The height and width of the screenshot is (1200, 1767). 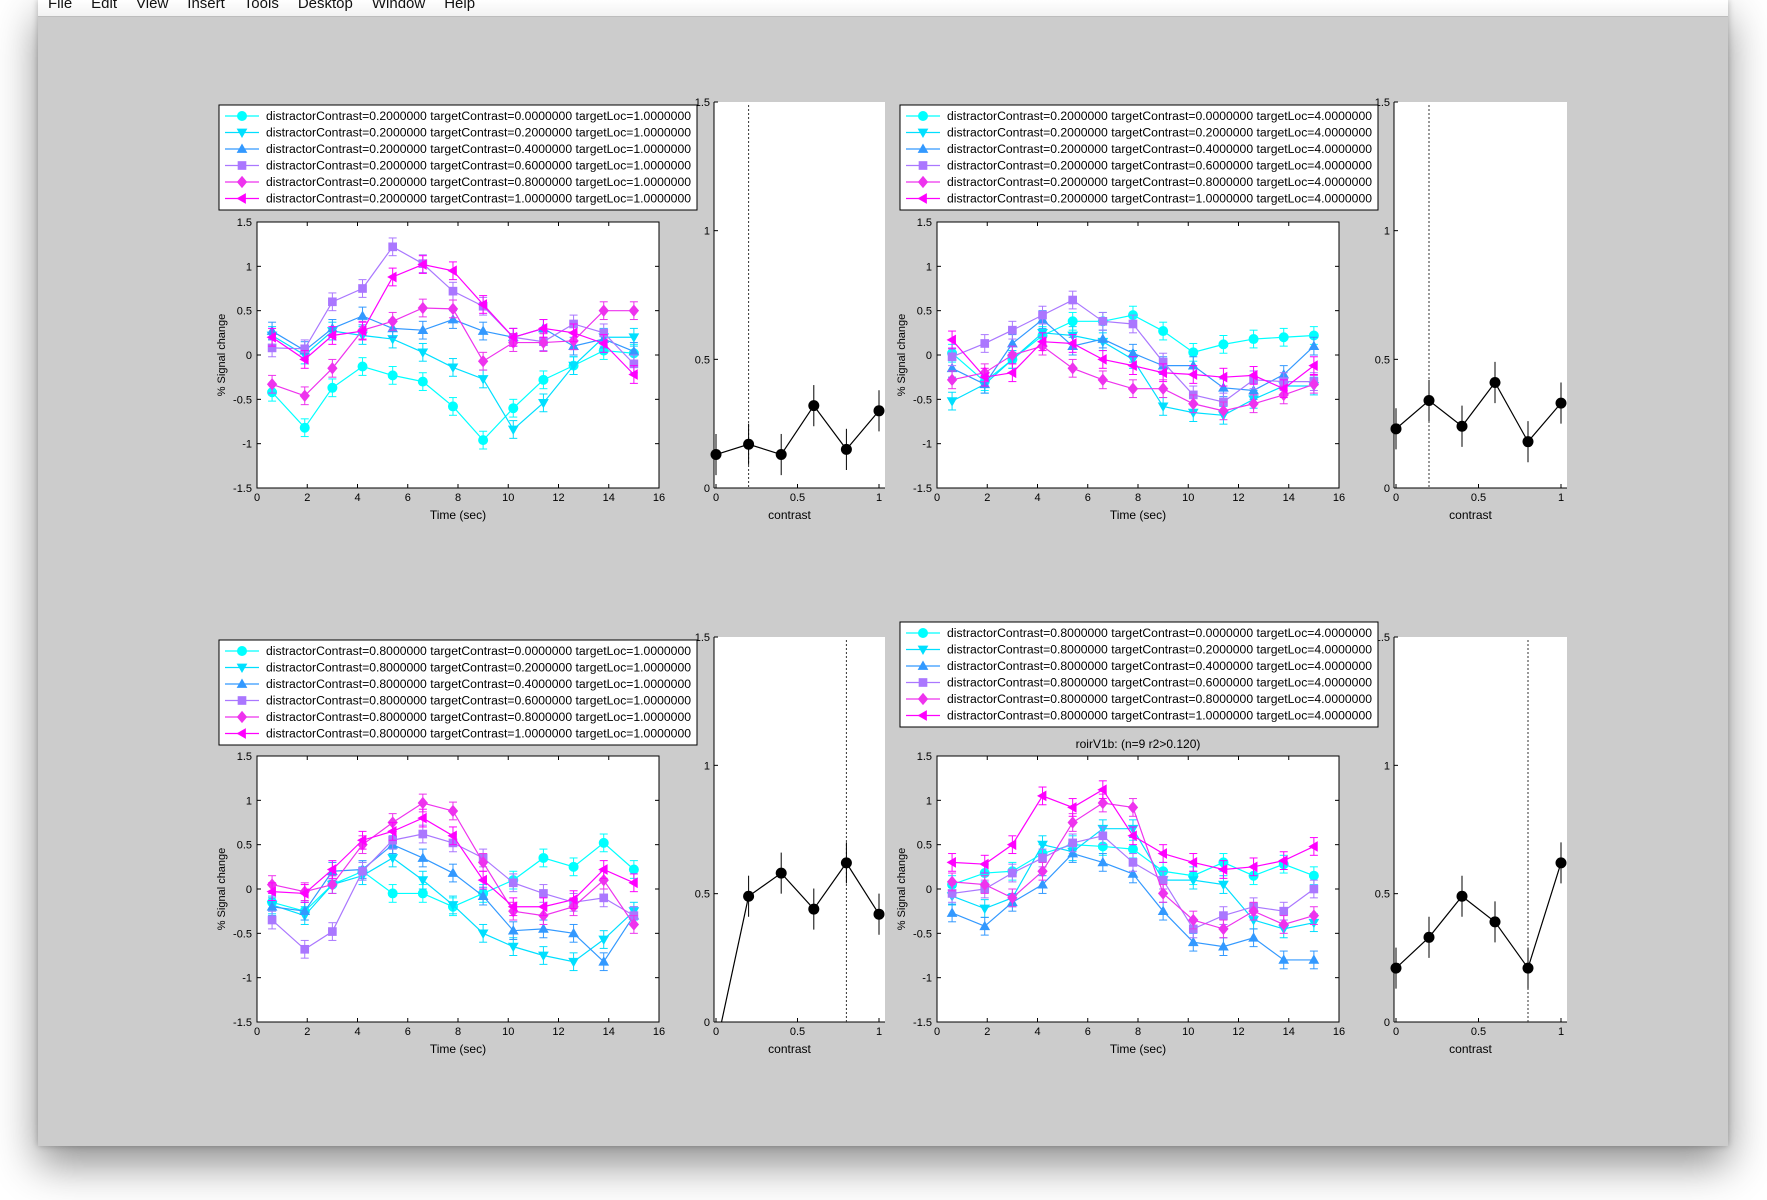 What do you see at coordinates (460, 6) in the screenshot?
I see `menu-help: Help` at bounding box center [460, 6].